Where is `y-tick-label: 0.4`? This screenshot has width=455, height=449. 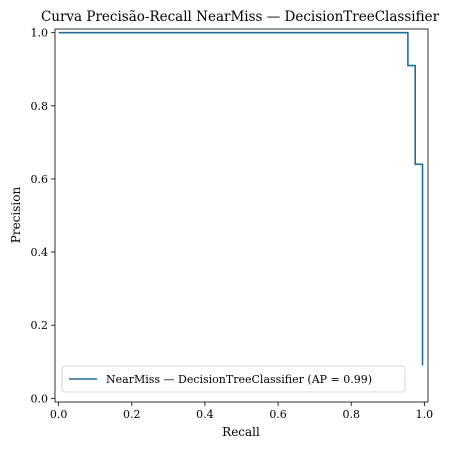
y-tick-label: 0.4 is located at coordinates (40, 252).